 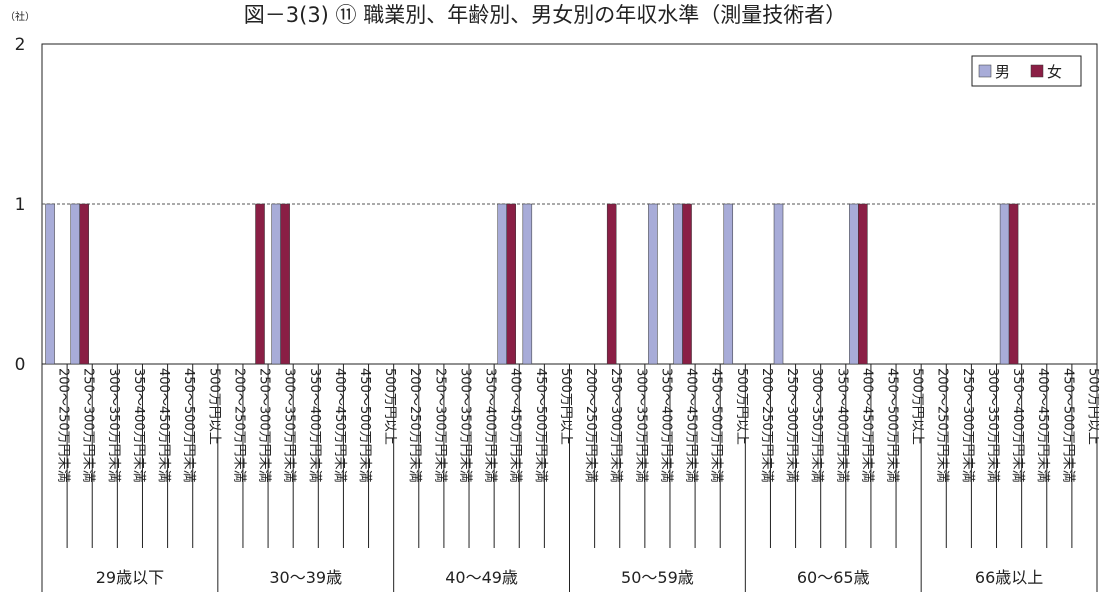 I want to click on age-group-label: 50～59歳, so click(x=657, y=577).